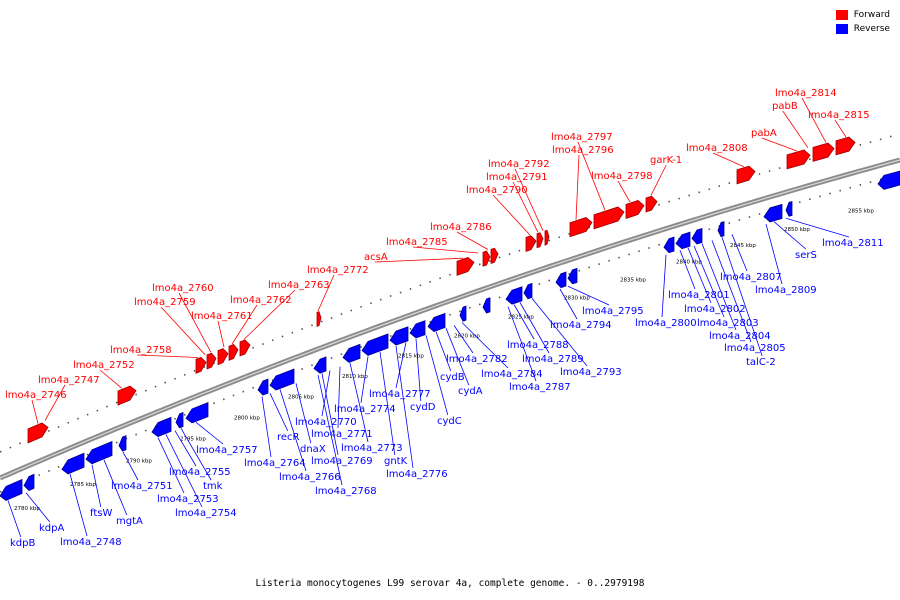 The image size is (900, 600). Describe the element at coordinates (213, 486) in the screenshot. I see `reverse-gene-label: tmk` at that location.